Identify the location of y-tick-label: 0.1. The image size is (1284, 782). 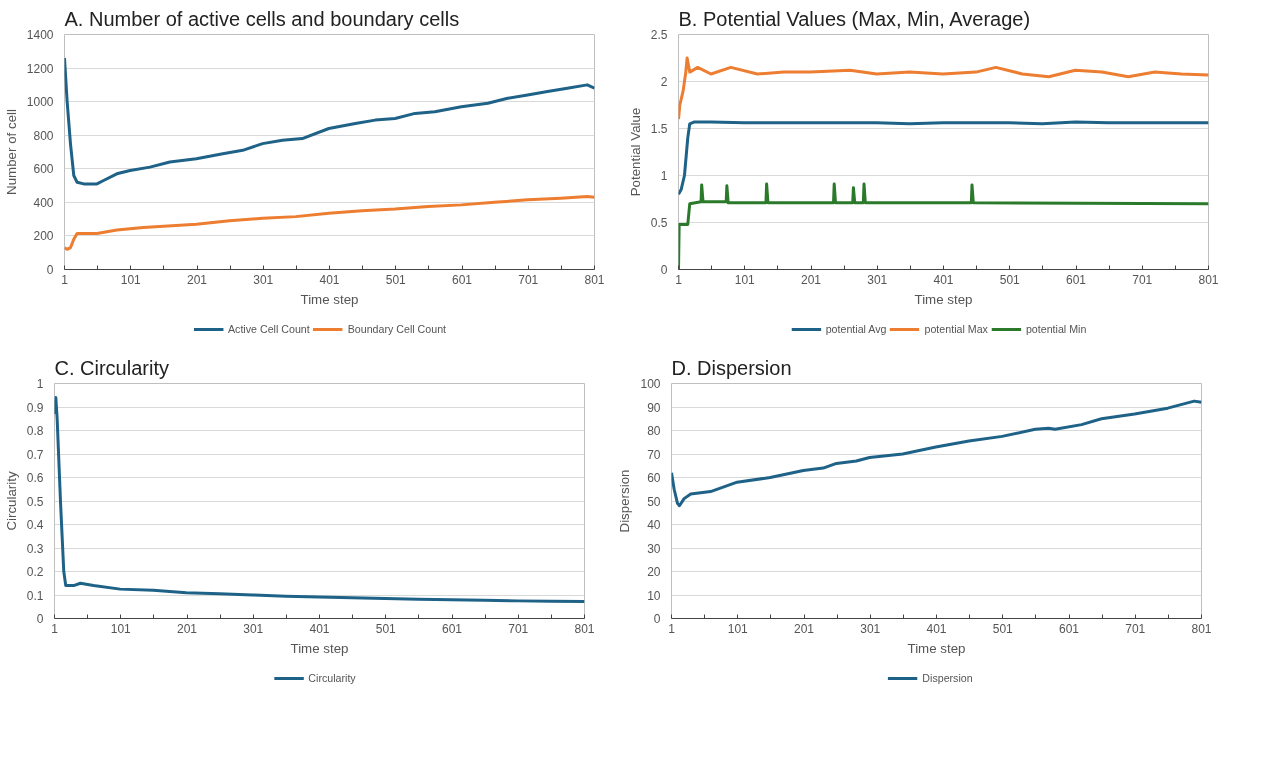
(35, 595).